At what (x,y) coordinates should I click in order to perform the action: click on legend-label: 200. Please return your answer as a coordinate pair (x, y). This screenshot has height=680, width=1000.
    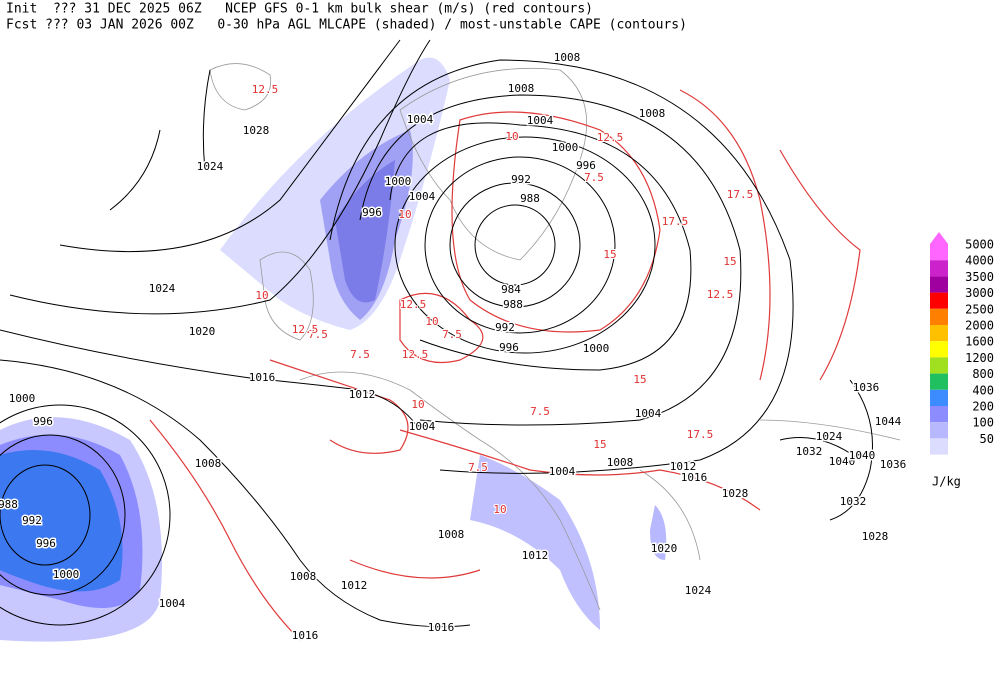
    Looking at the image, I should click on (983, 407).